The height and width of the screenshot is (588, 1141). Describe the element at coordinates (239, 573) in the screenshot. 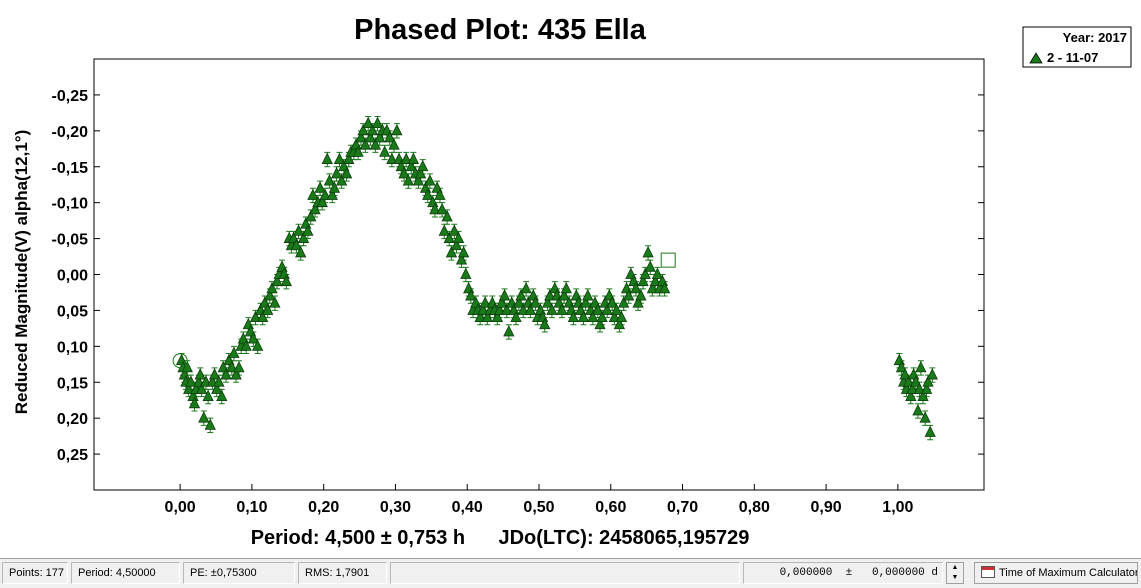

I see `pe-panel: PE: ±0,75300` at that location.